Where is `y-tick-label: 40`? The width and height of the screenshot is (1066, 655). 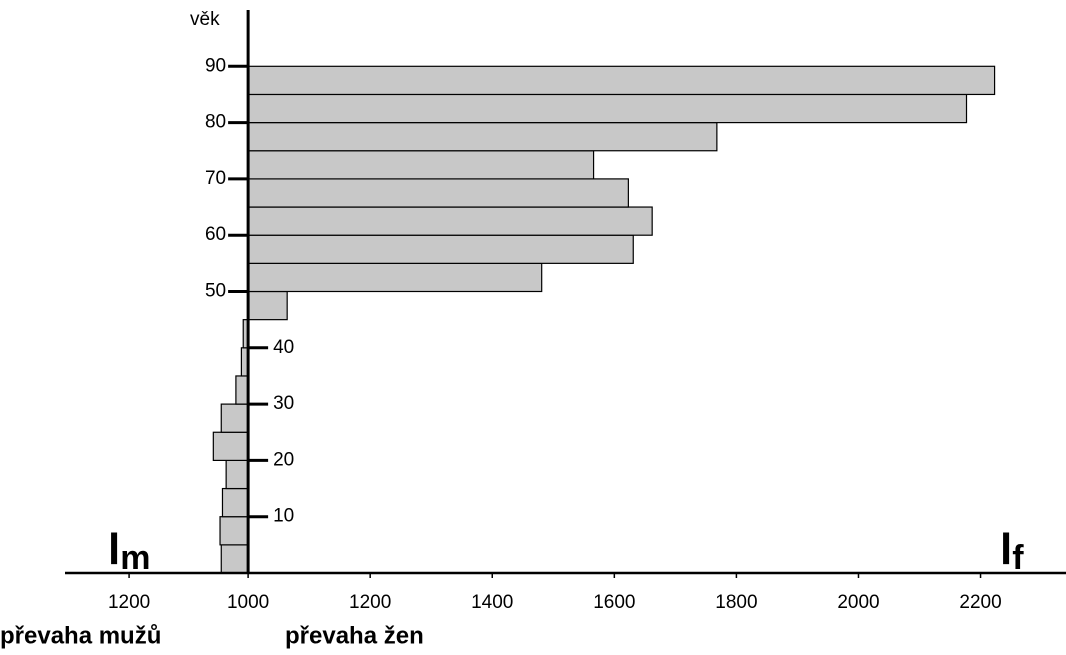 y-tick-label: 40 is located at coordinates (283, 347).